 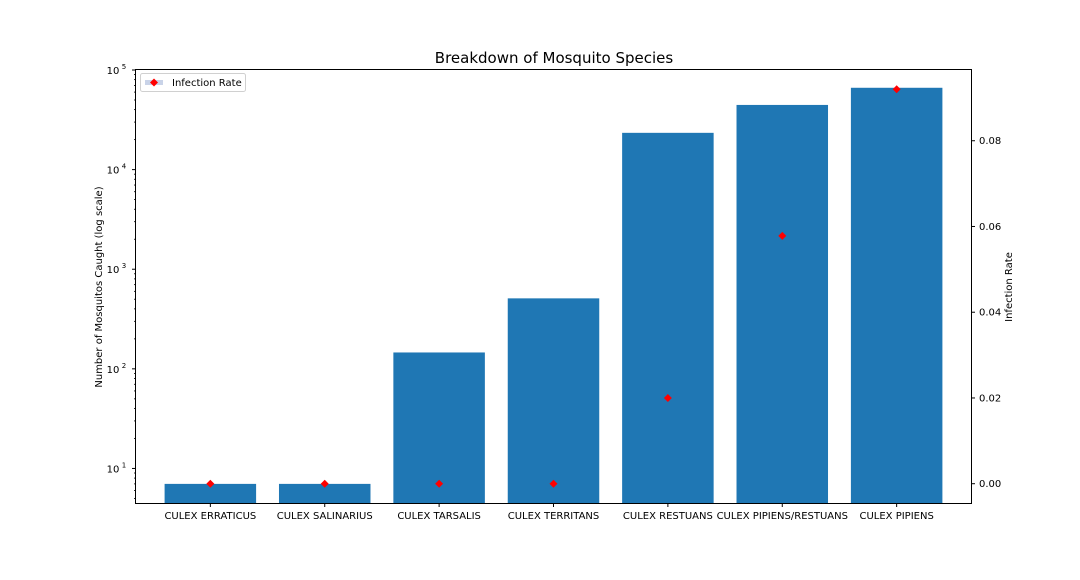 What do you see at coordinates (554, 58) in the screenshot?
I see `chart-title: Breakdown of Mosquito Species` at bounding box center [554, 58].